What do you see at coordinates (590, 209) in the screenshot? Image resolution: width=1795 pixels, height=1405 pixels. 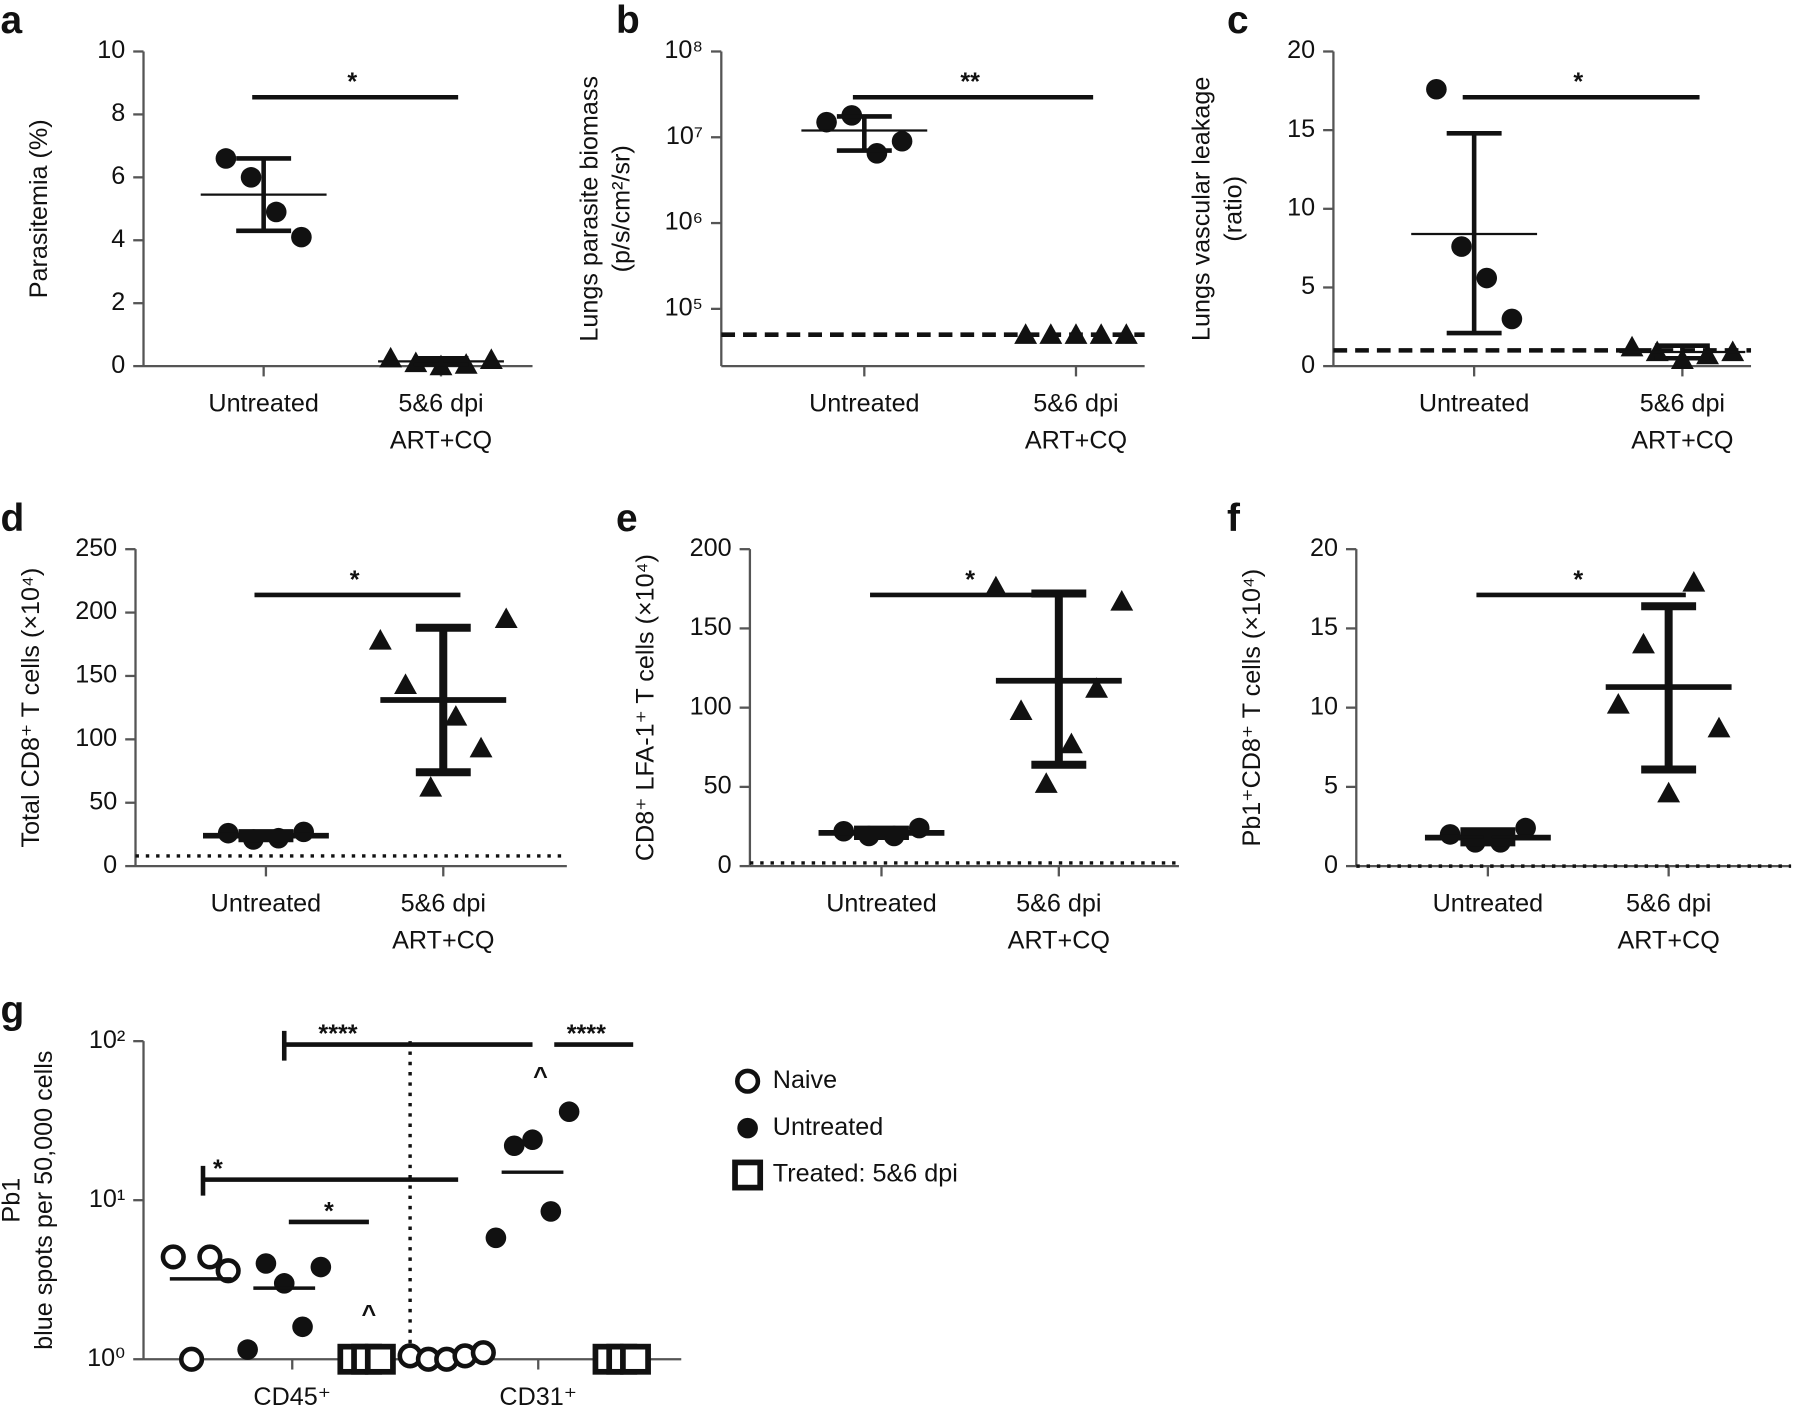 I see `y-axis-label: Lungs parasite biomass` at bounding box center [590, 209].